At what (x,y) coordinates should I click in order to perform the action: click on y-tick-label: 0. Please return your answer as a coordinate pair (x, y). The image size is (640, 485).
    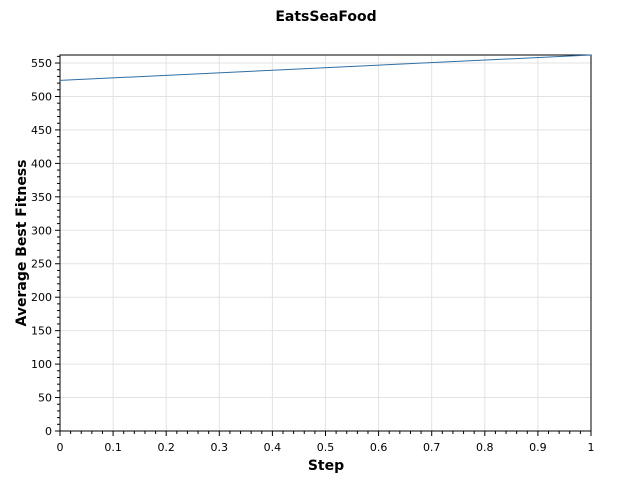
    Looking at the image, I should click on (48, 431).